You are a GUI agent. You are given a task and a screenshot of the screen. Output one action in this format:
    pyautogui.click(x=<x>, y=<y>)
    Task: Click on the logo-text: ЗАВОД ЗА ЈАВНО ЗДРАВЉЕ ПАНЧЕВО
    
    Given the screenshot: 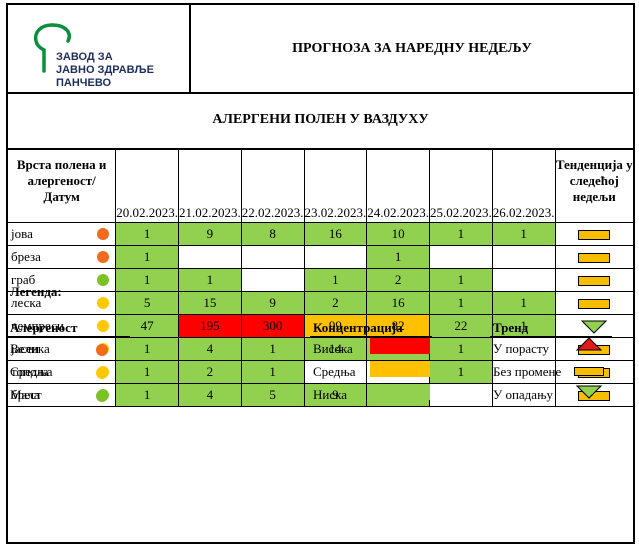 What is the action you would take?
    pyautogui.click(x=105, y=70)
    